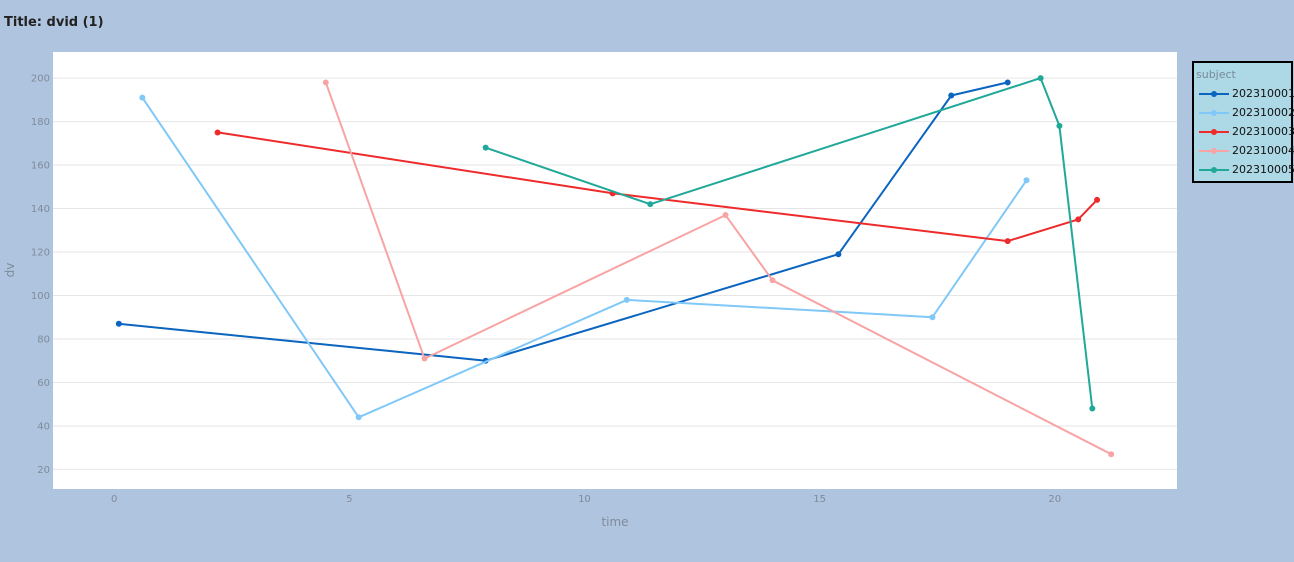  Describe the element at coordinates (614, 522) in the screenshot. I see `x-axis-title: time` at that location.